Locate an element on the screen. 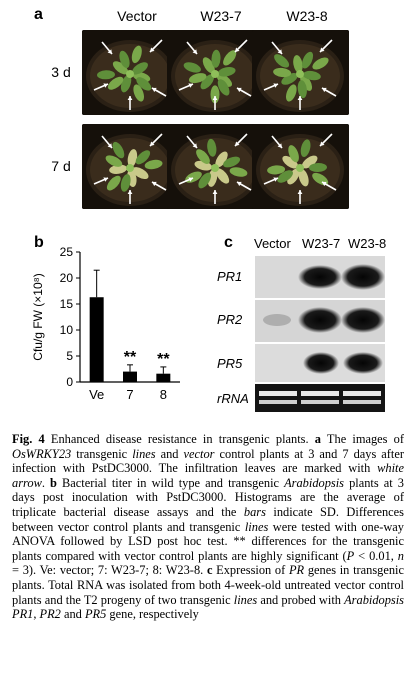  caption-gene-name: OsWRKY23 is located at coordinates (42, 453).